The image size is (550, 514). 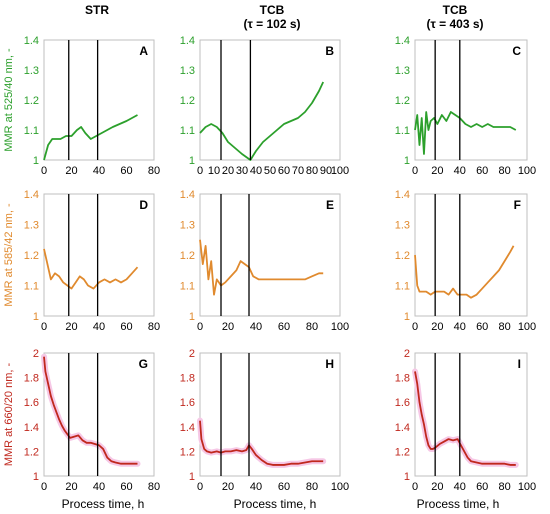 I want to click on column-header-tcb-102-title: TCB, so click(x=272, y=10).